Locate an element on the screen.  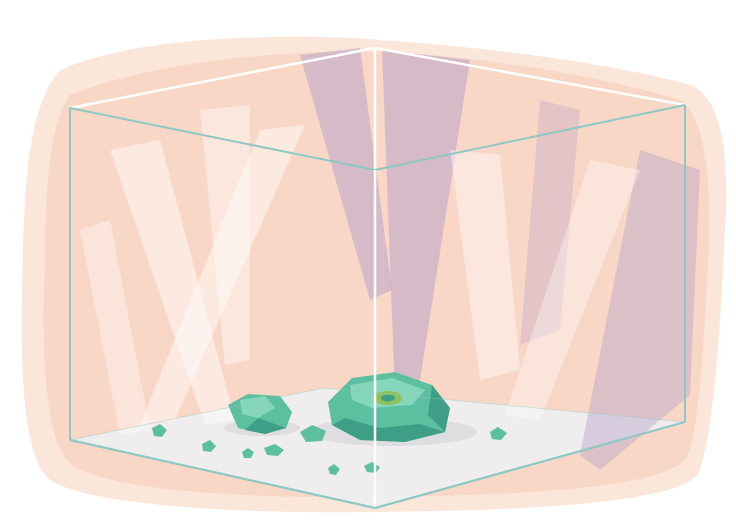
glass-edge-bottom-left is located at coordinates (222, 474).